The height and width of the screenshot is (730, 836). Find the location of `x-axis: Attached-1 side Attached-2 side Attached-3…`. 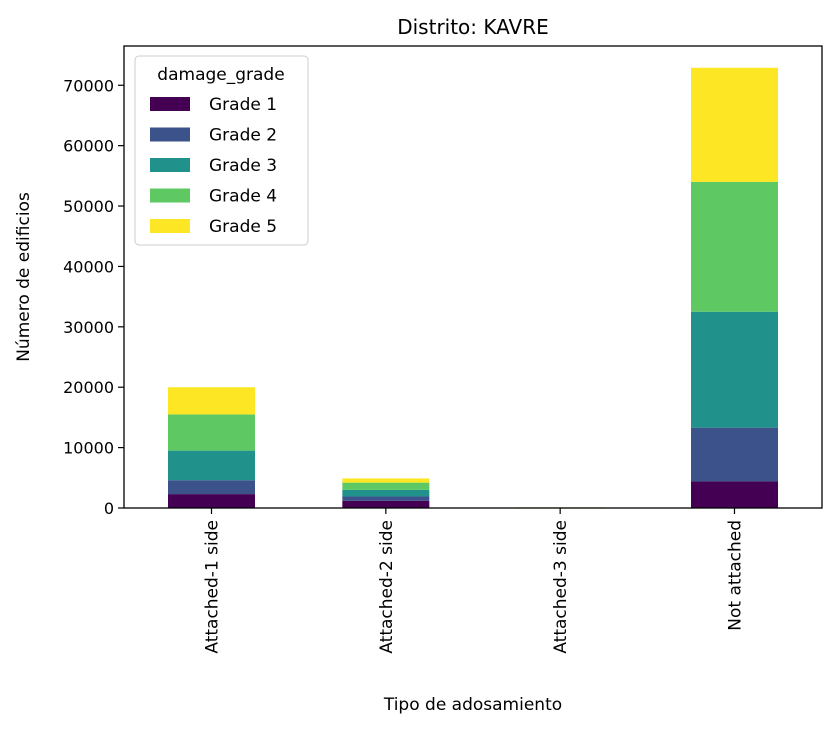

x-axis: Attached-1 side Attached-2 side Attached-3… is located at coordinates (474, 581).